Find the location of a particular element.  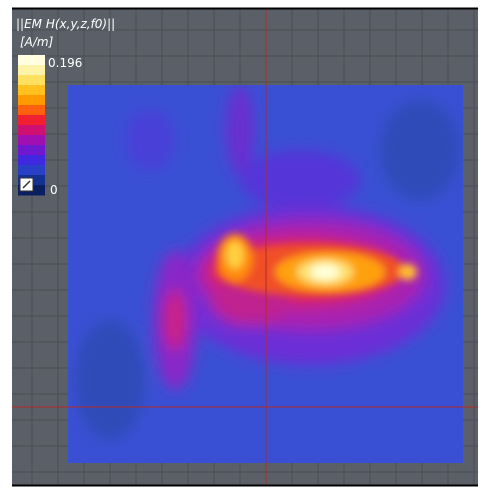

colorbar-min-label: 0 is located at coordinates (54, 190).